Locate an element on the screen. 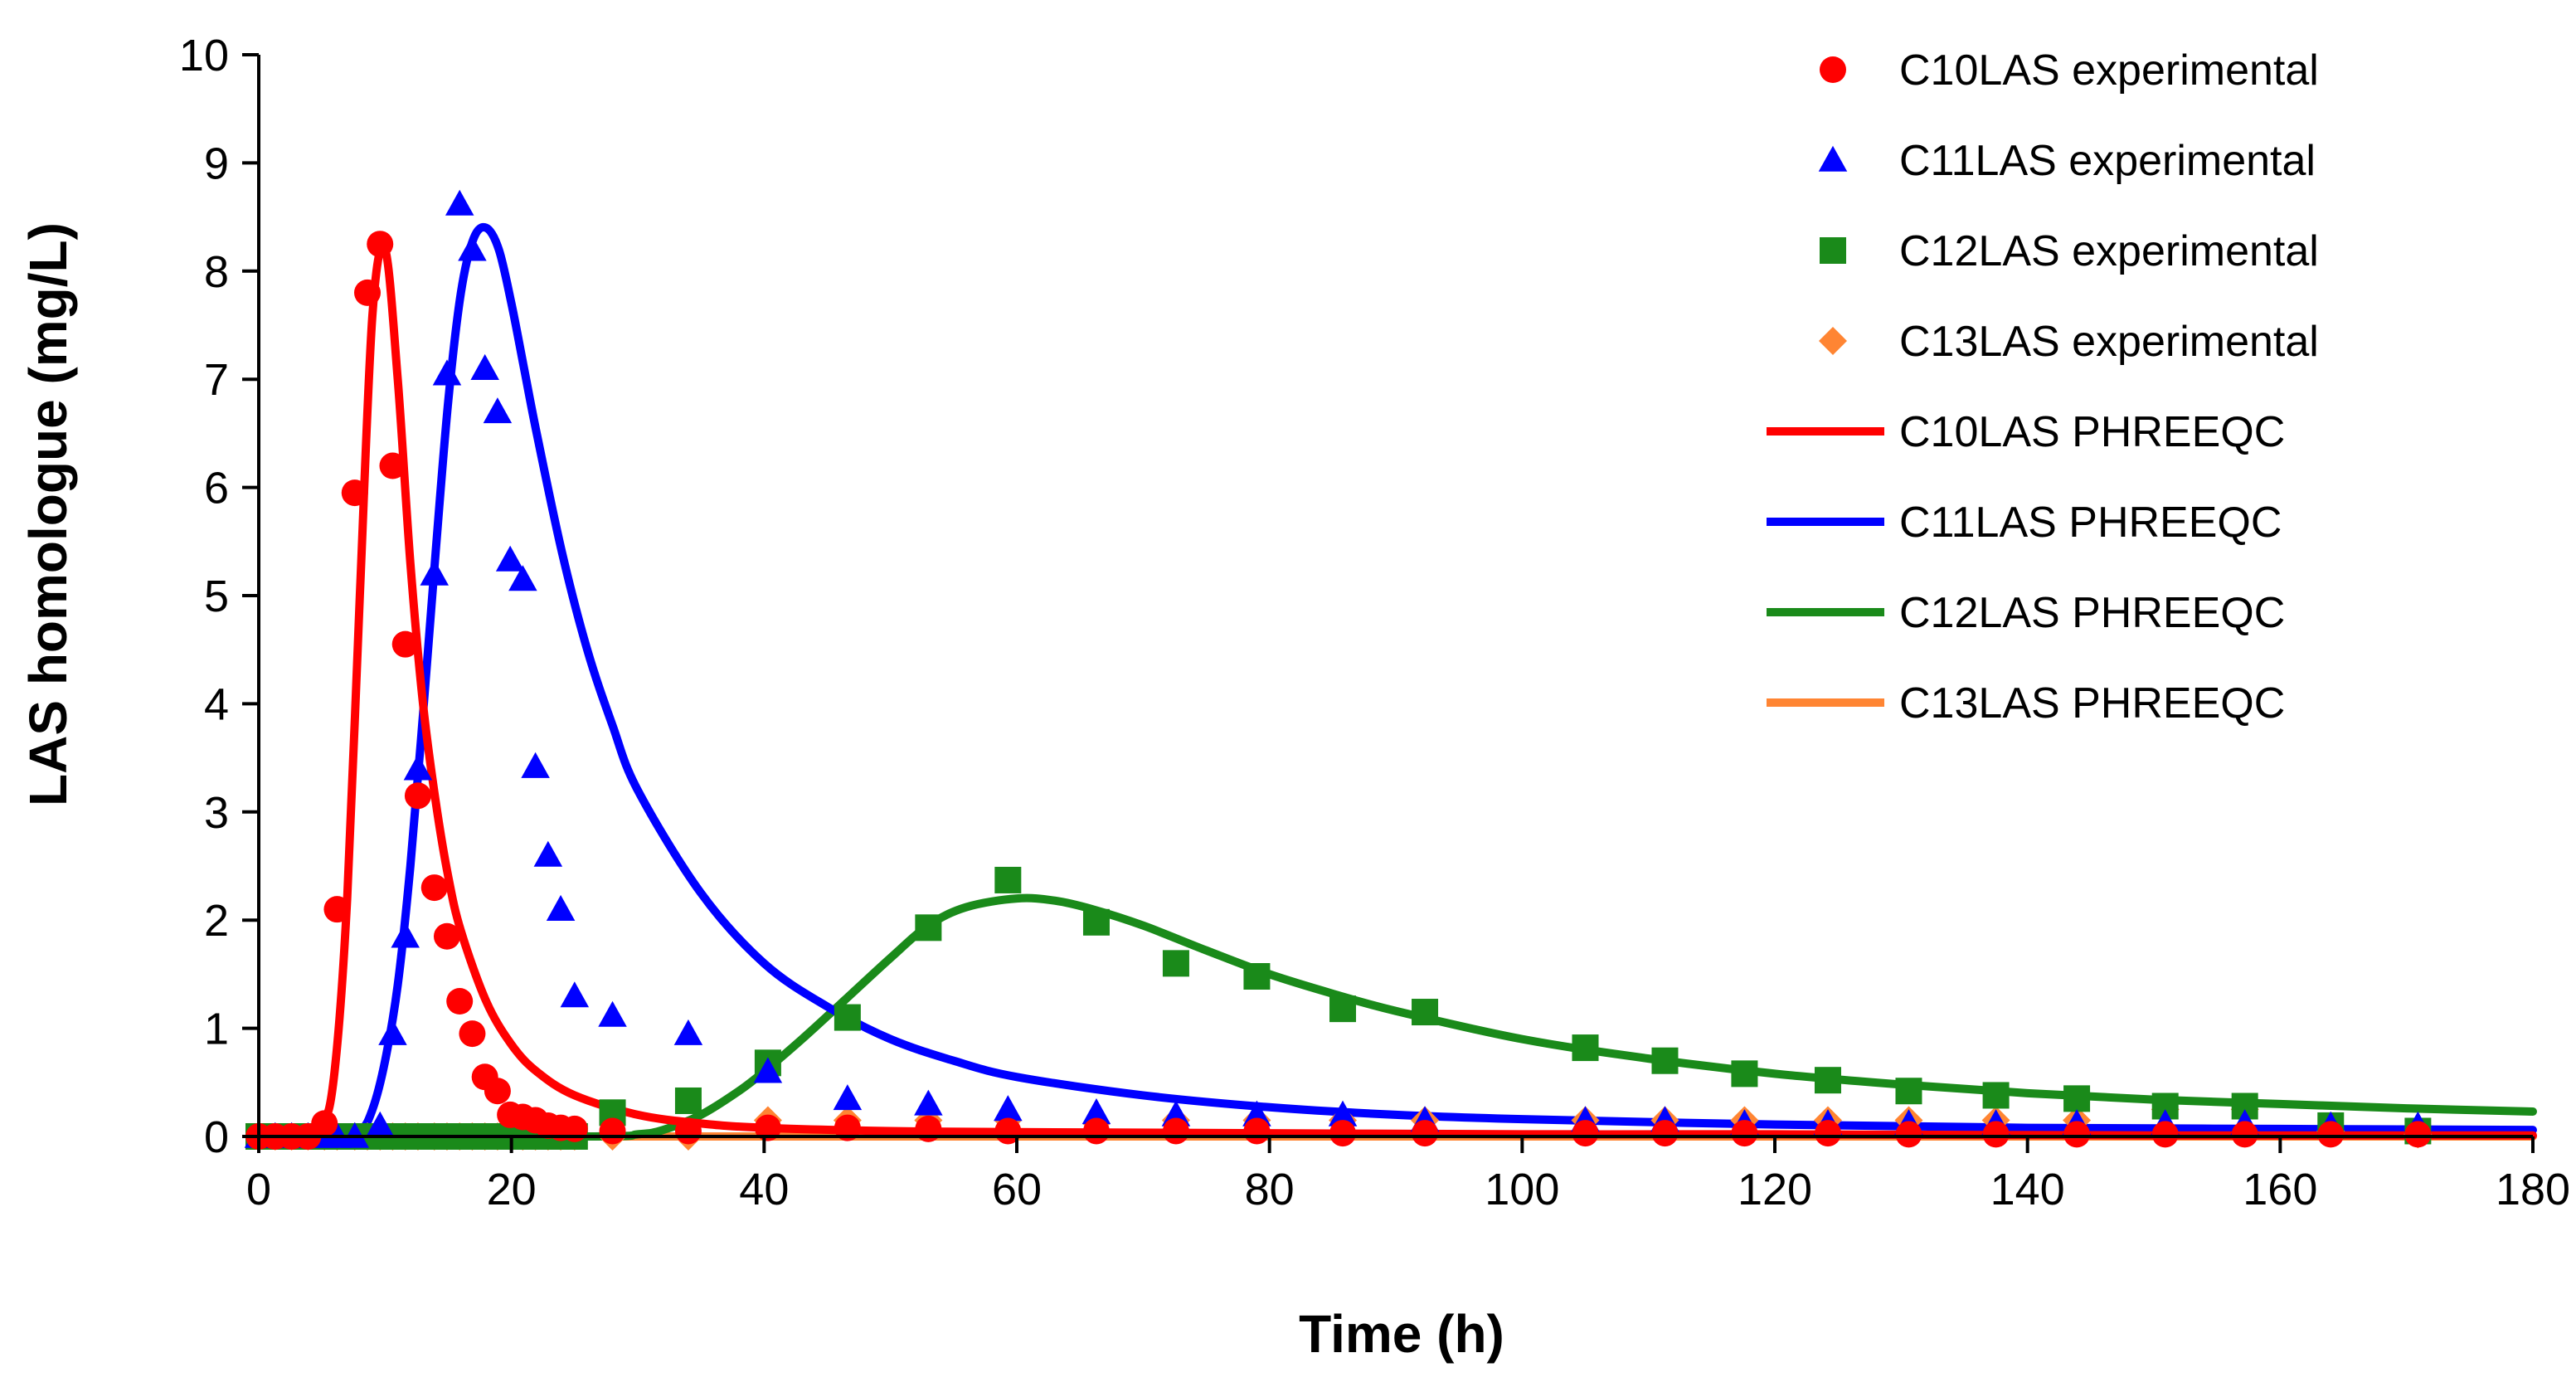  y-tick-label: 9 is located at coordinates (217, 163).